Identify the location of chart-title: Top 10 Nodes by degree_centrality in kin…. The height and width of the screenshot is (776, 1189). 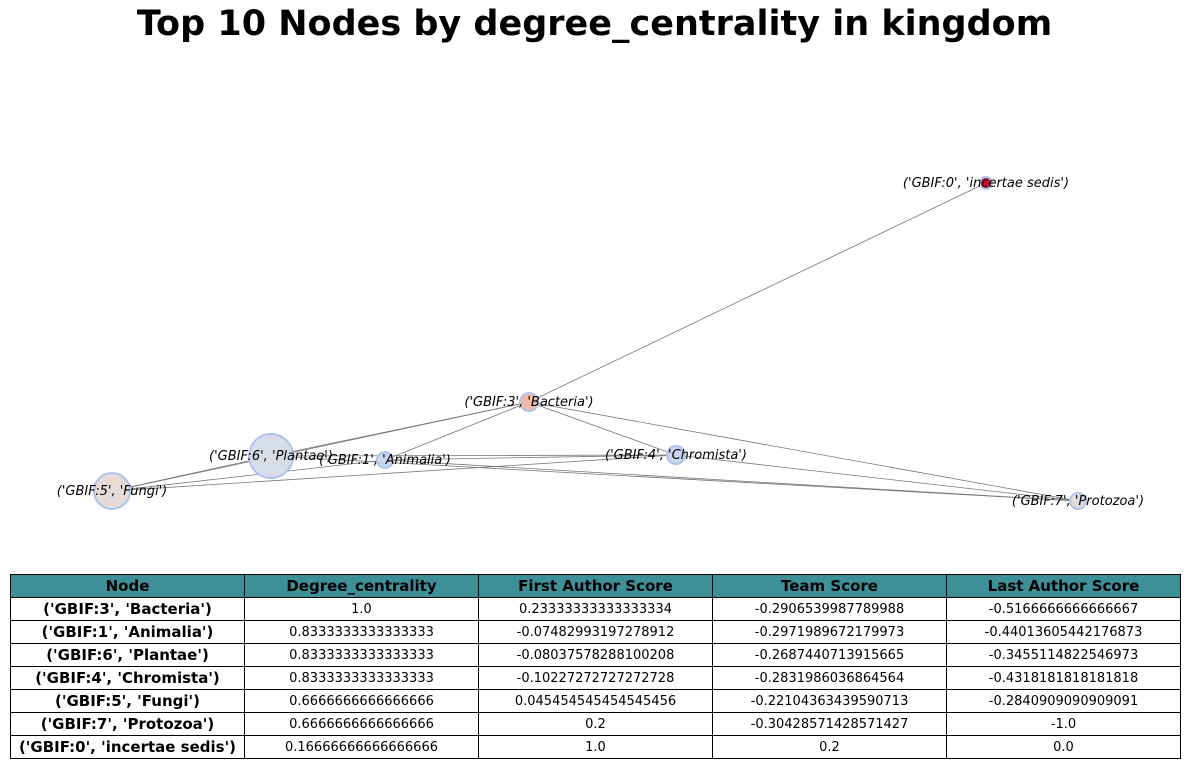
(594, 24).